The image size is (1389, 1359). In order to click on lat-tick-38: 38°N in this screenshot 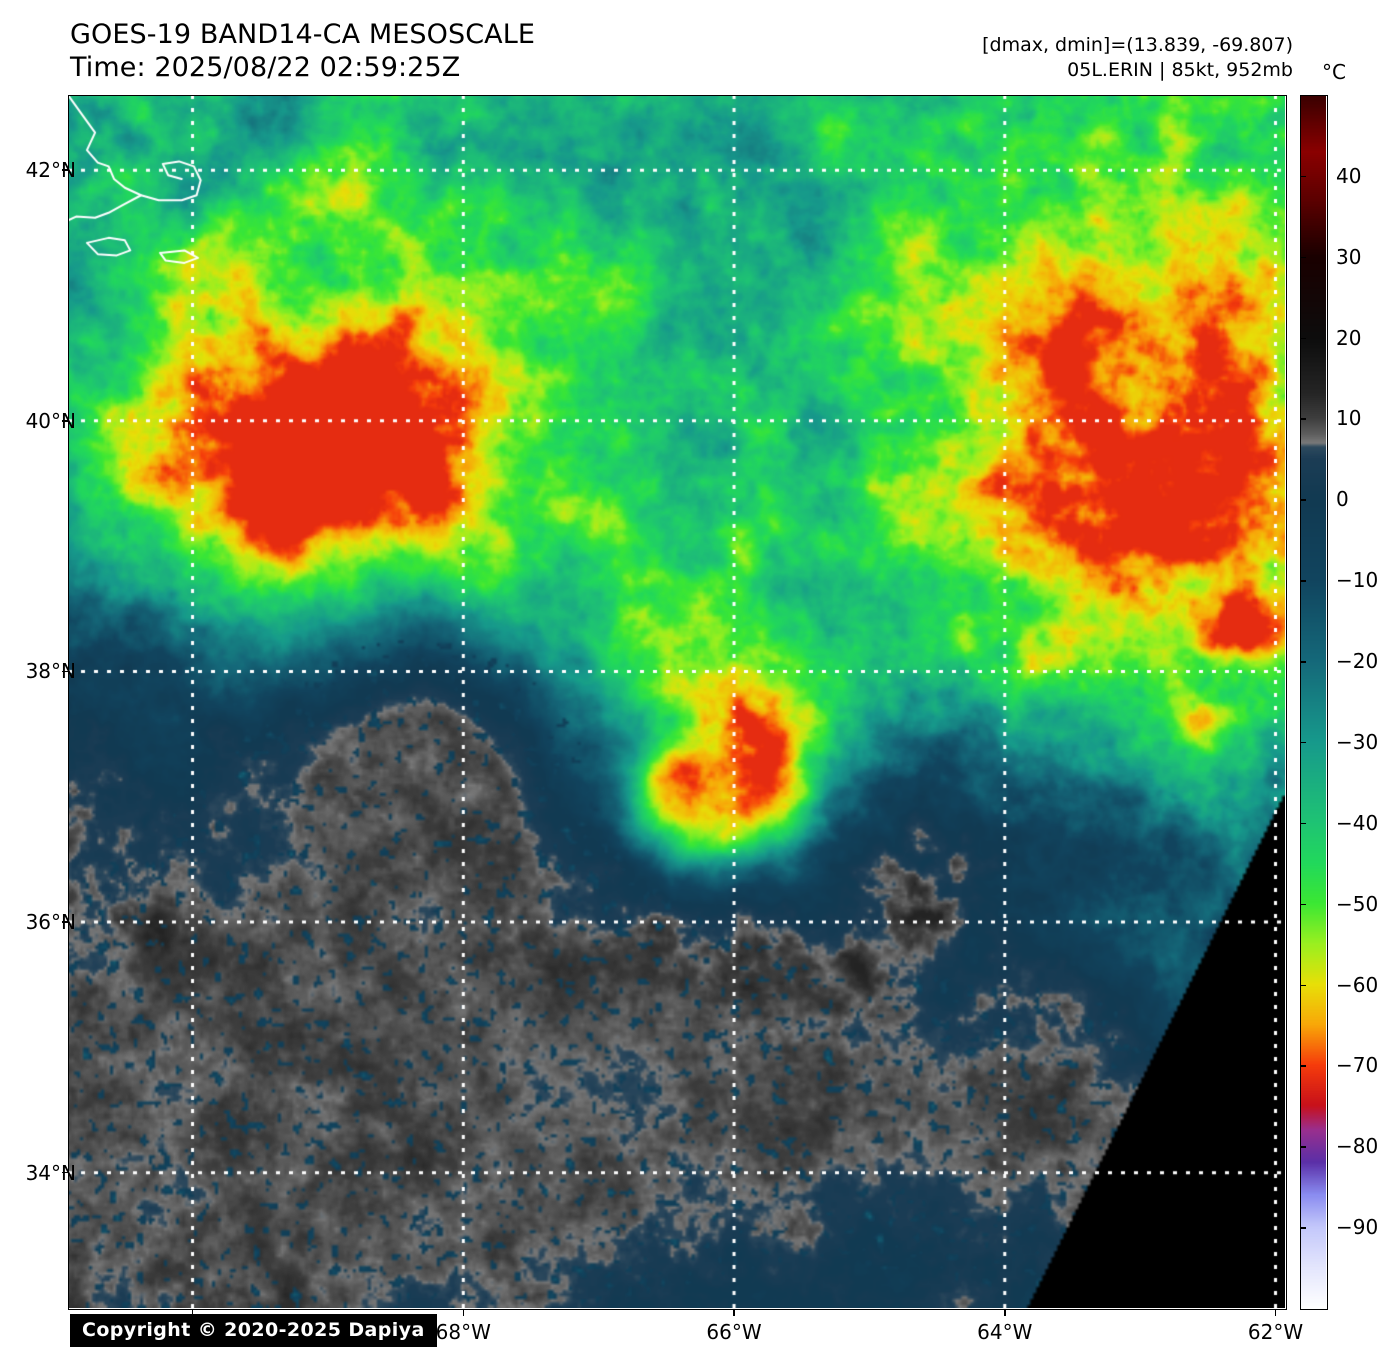, I will do `click(50, 671)`.